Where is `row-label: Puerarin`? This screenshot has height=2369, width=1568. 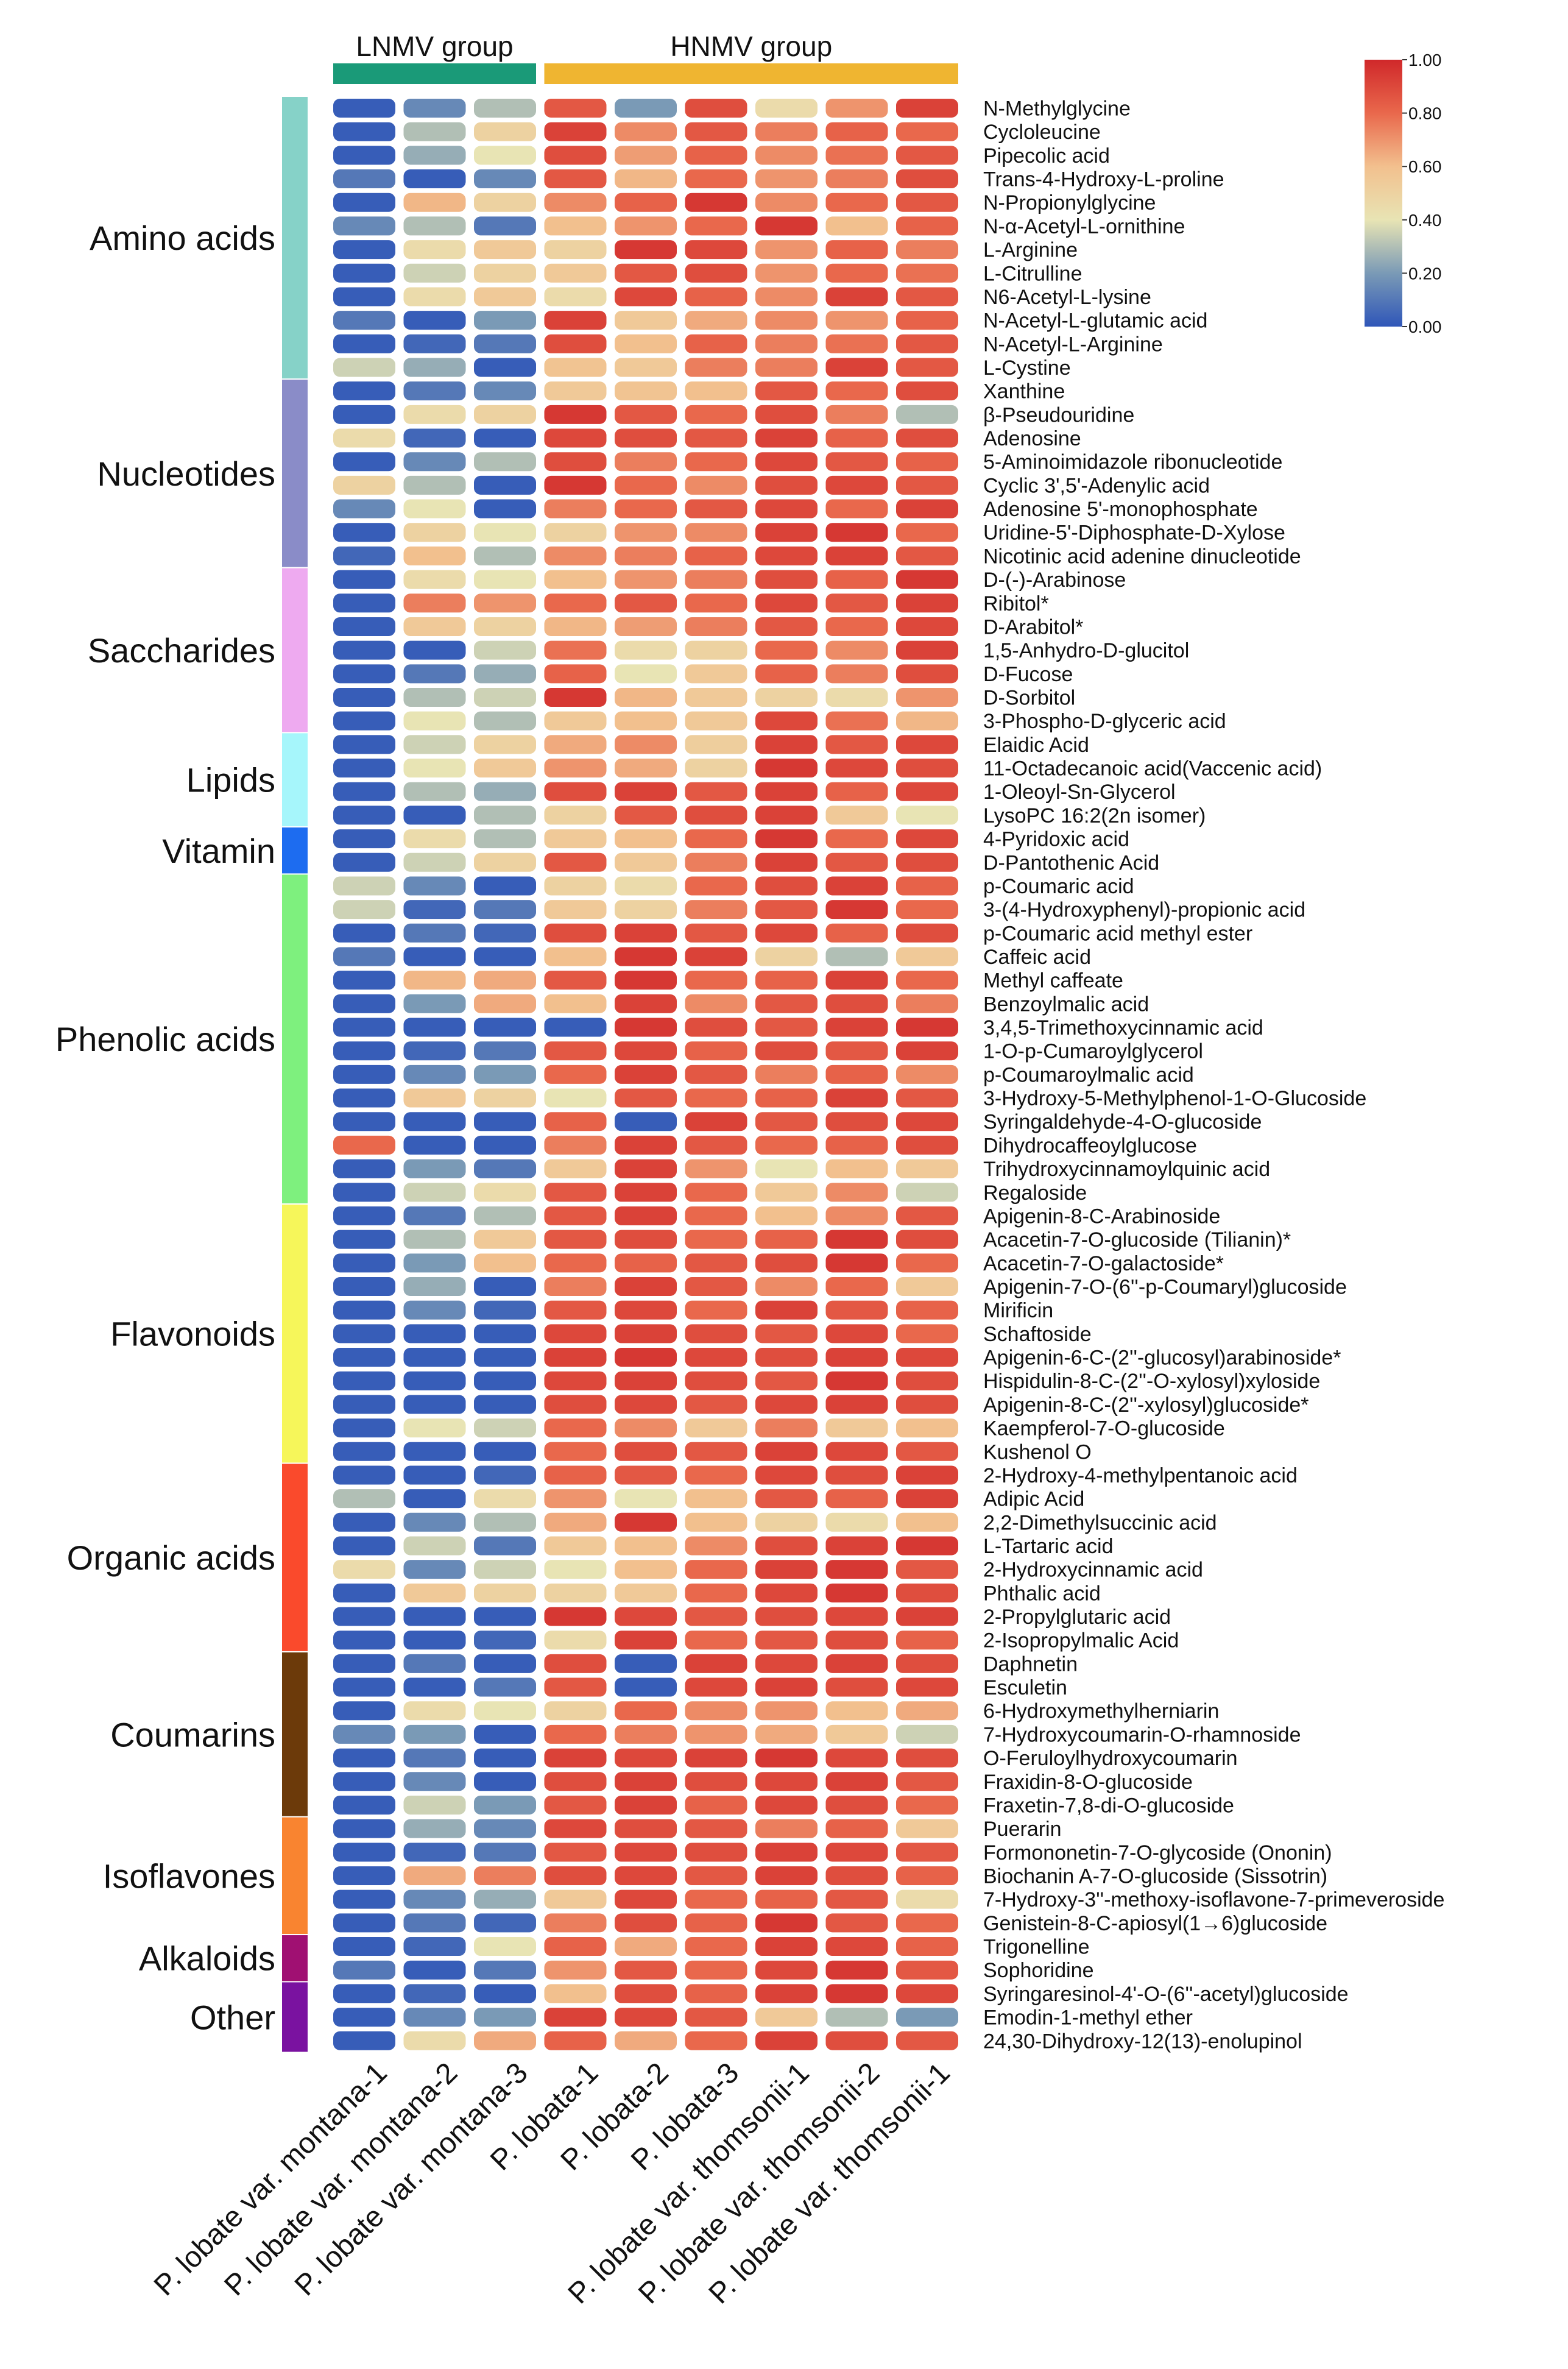
row-label: Puerarin is located at coordinates (1022, 1829).